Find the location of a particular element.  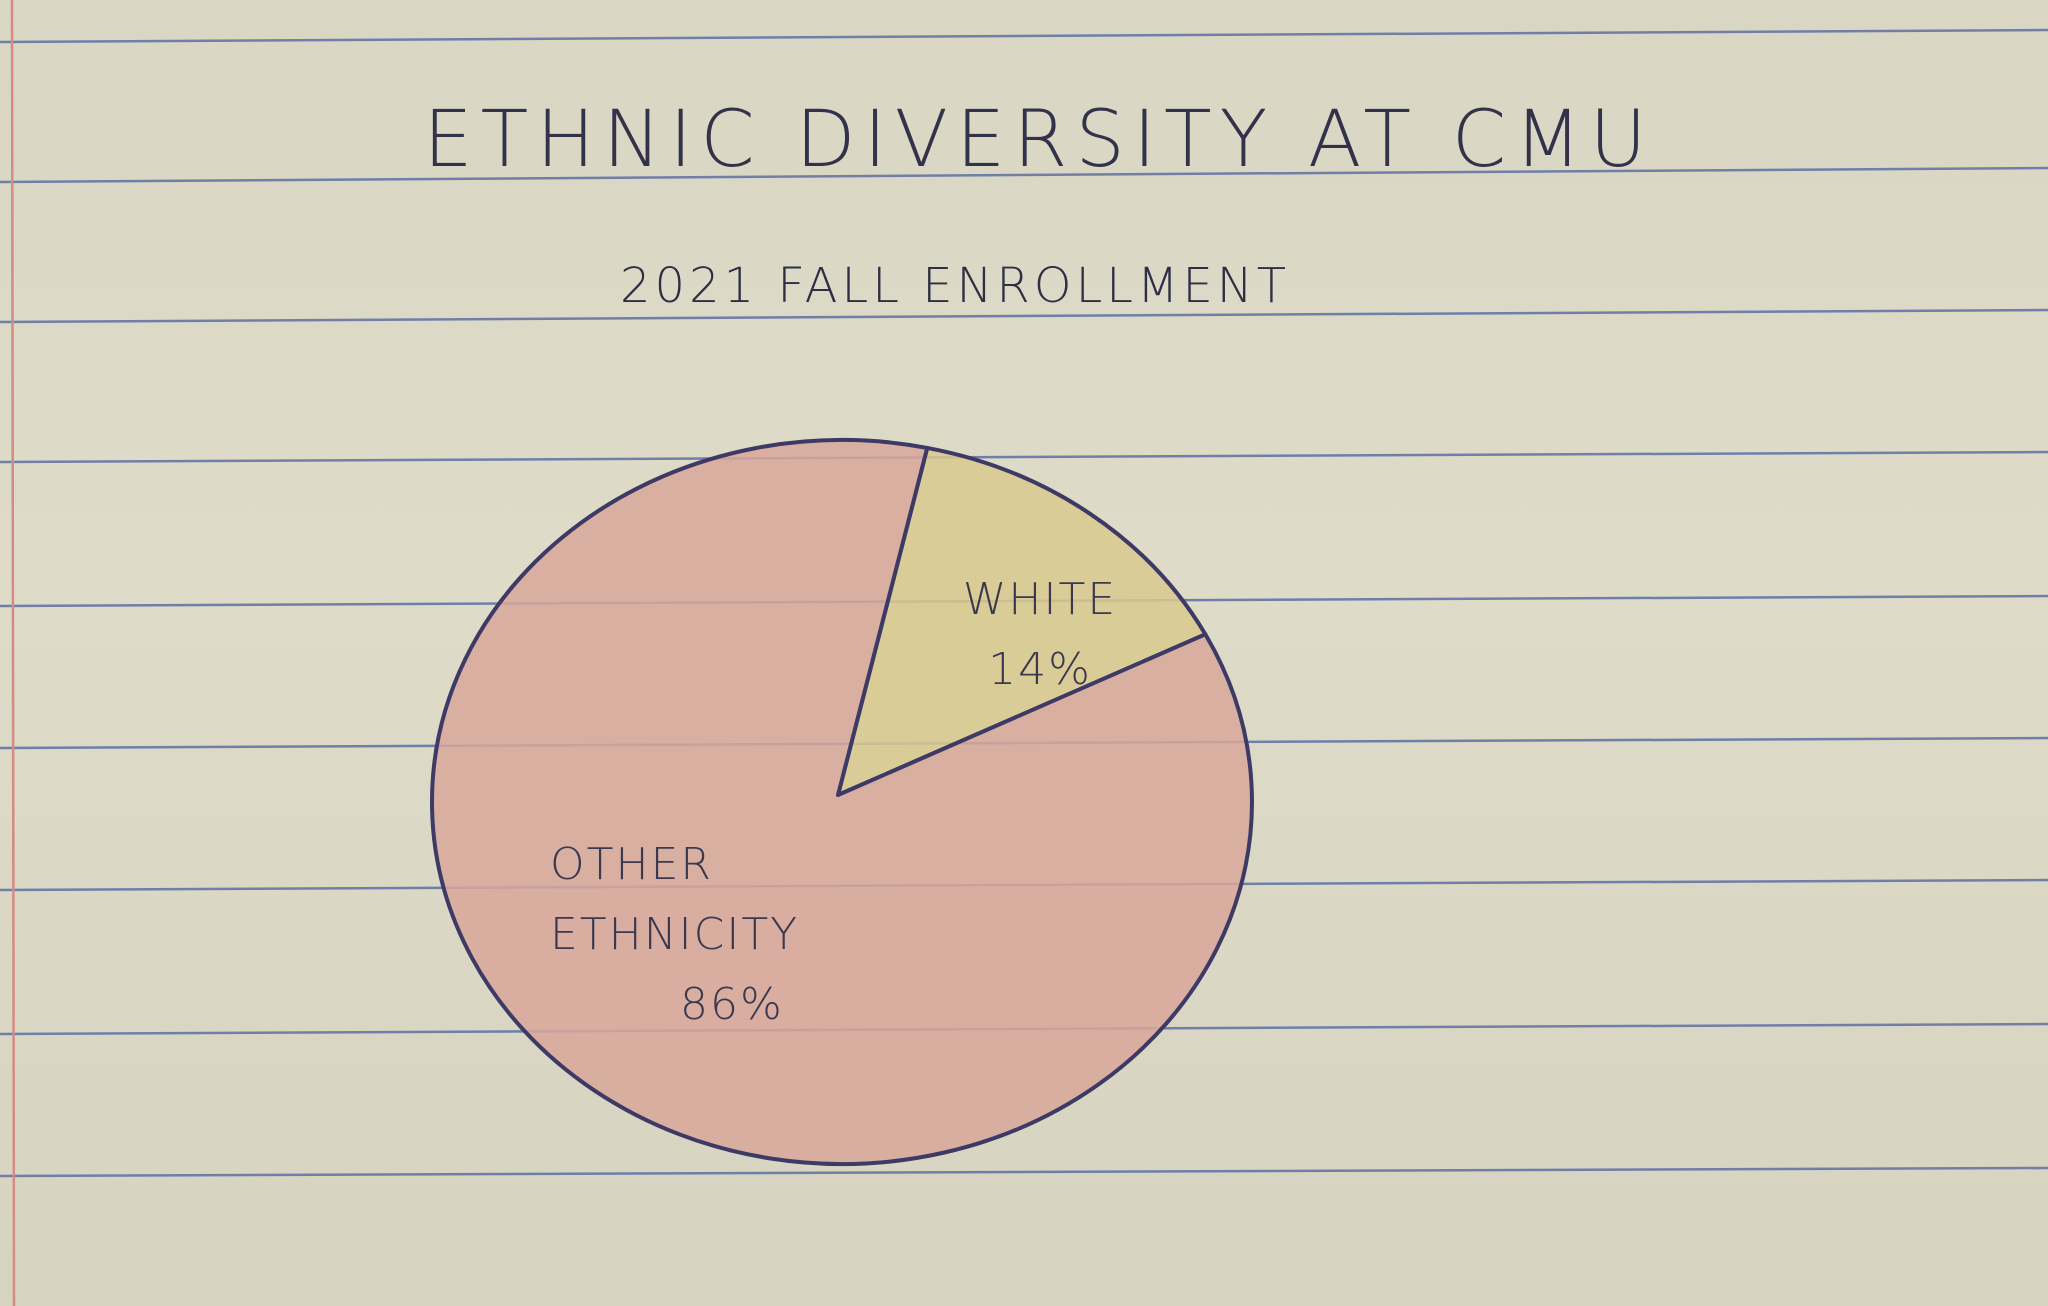

slice-name-white: WHITE is located at coordinates (1040, 599).